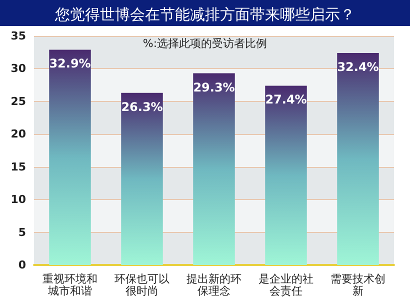  Describe the element at coordinates (142, 107) in the screenshot. I see `data-label: 26.3%` at that location.